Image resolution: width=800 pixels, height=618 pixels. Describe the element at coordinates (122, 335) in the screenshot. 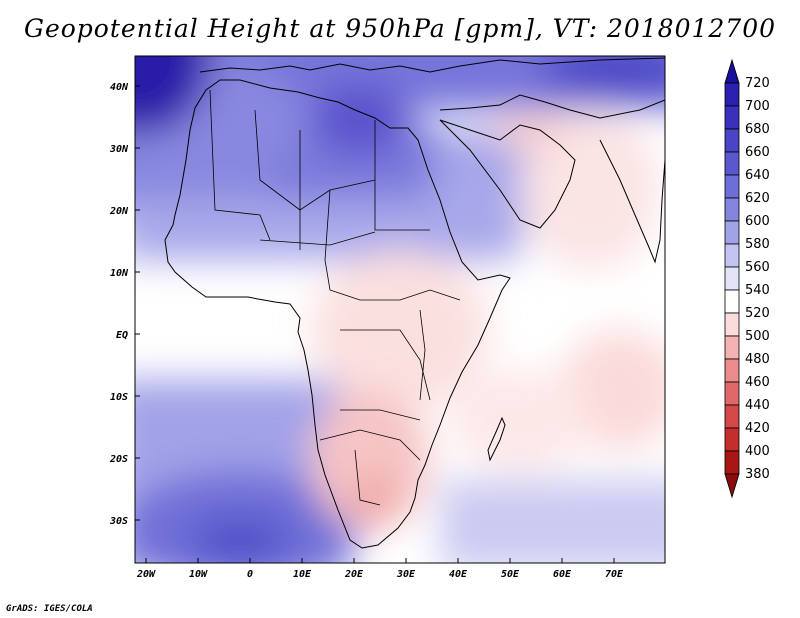

I see `lat-tick-label: EQ` at that location.